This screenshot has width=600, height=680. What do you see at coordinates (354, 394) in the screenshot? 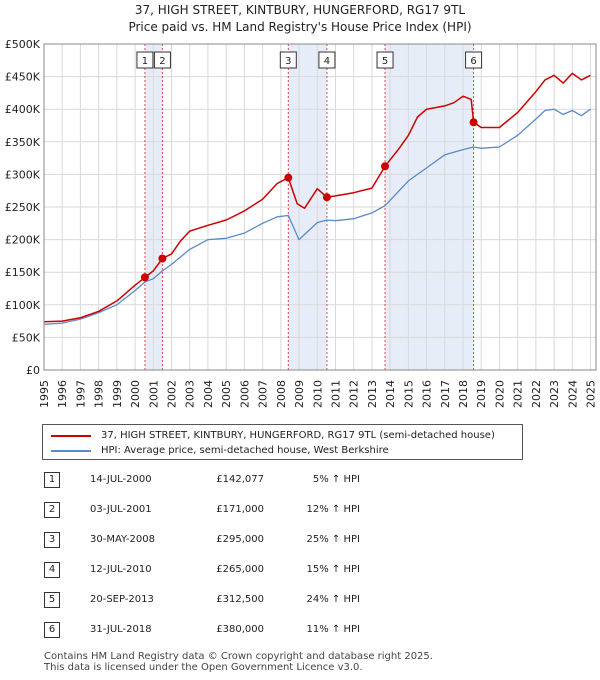
I see `x-tick-label: 2012` at bounding box center [354, 394].